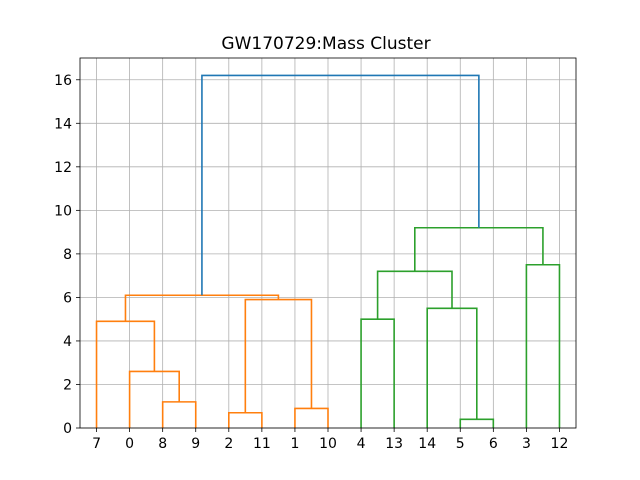 This screenshot has width=640, height=480. What do you see at coordinates (67, 298) in the screenshot?
I see `y-tick-label: 6` at bounding box center [67, 298].